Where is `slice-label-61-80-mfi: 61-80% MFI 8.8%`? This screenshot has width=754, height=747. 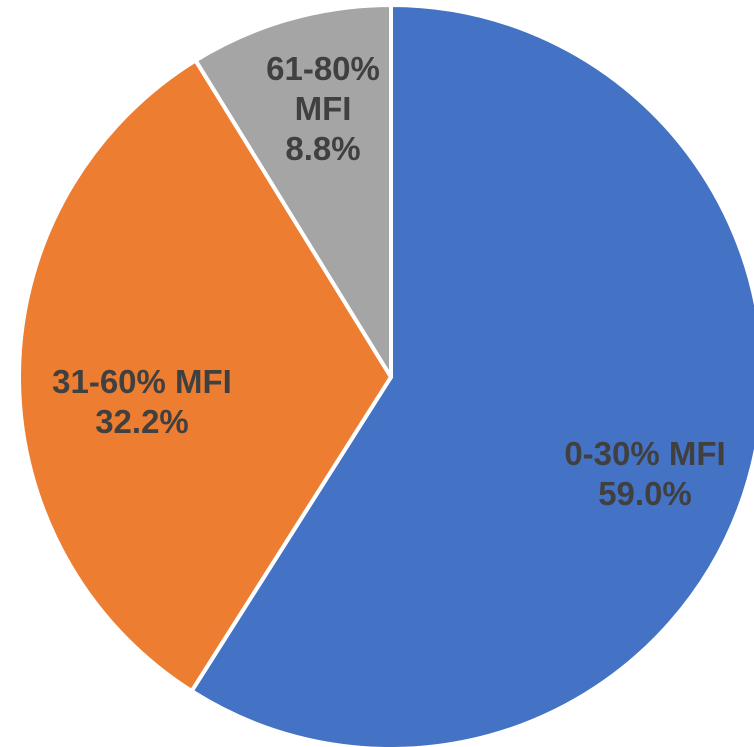
slice-label-61-80-mfi: 61-80% MFI 8.8% is located at coordinates (323, 108).